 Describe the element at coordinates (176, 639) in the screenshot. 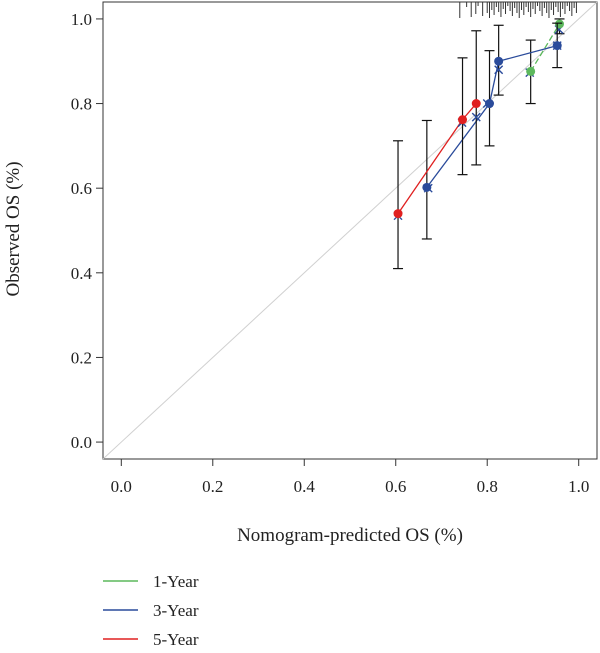

I see `legend-label: 5-Year` at that location.